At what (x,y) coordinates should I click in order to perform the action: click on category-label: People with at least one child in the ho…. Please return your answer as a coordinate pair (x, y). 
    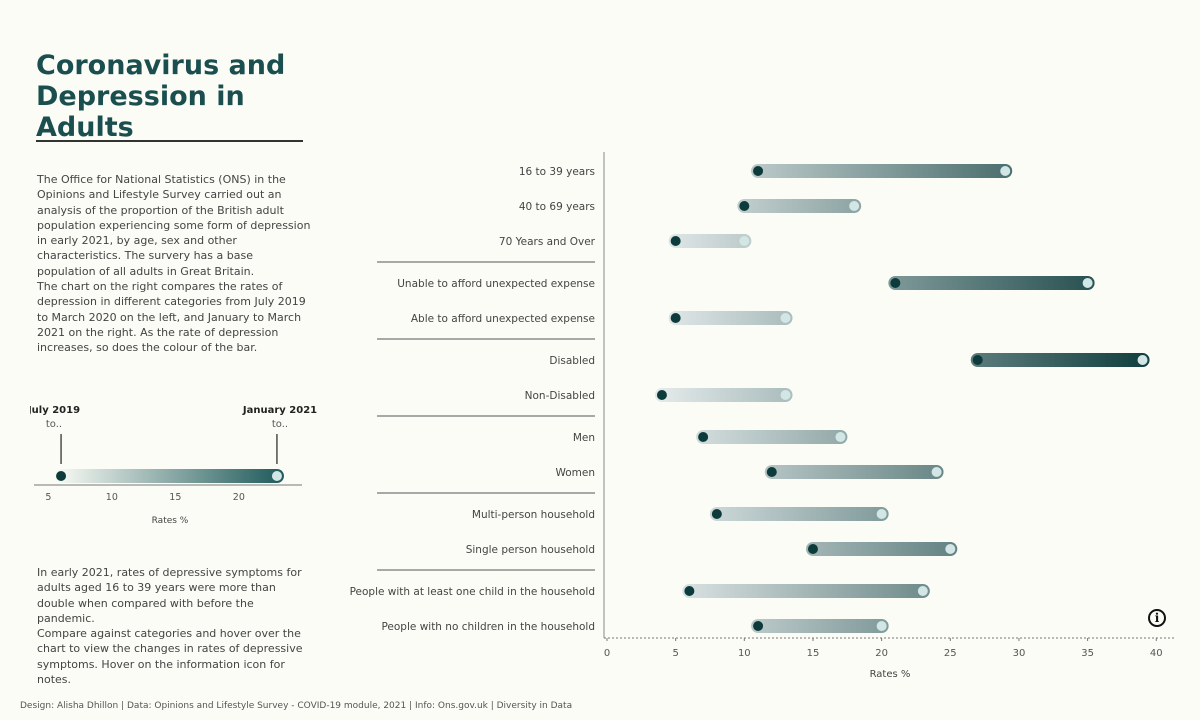
    Looking at the image, I should click on (472, 592).